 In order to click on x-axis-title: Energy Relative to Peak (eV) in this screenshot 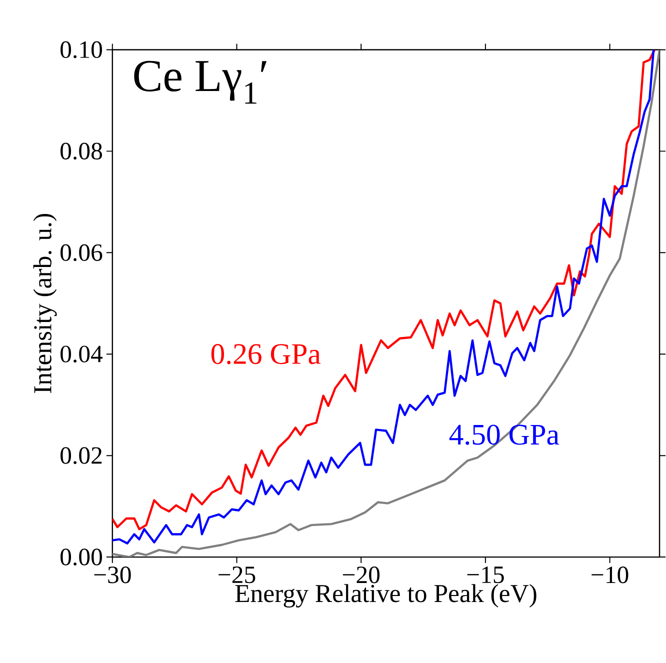, I will do `click(385, 596)`.